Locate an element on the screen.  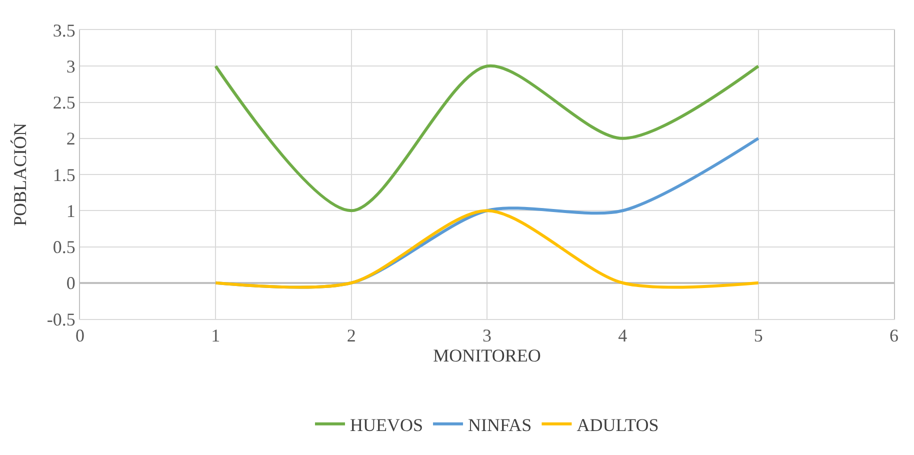
x-tick-label: 4 is located at coordinates (623, 336).